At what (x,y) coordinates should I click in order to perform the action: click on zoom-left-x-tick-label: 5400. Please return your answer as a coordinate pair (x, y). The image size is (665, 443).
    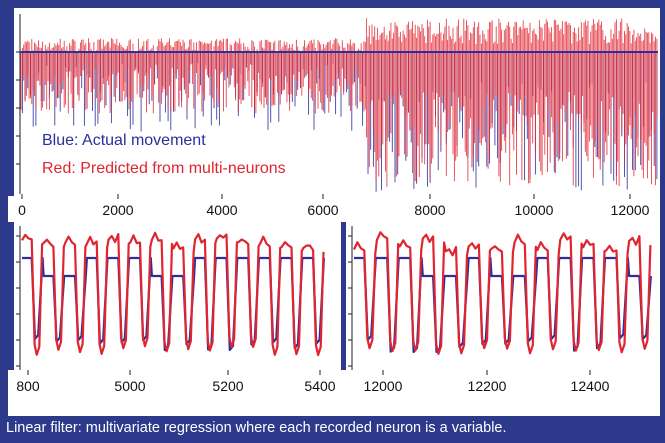
    Looking at the image, I should click on (320, 386).